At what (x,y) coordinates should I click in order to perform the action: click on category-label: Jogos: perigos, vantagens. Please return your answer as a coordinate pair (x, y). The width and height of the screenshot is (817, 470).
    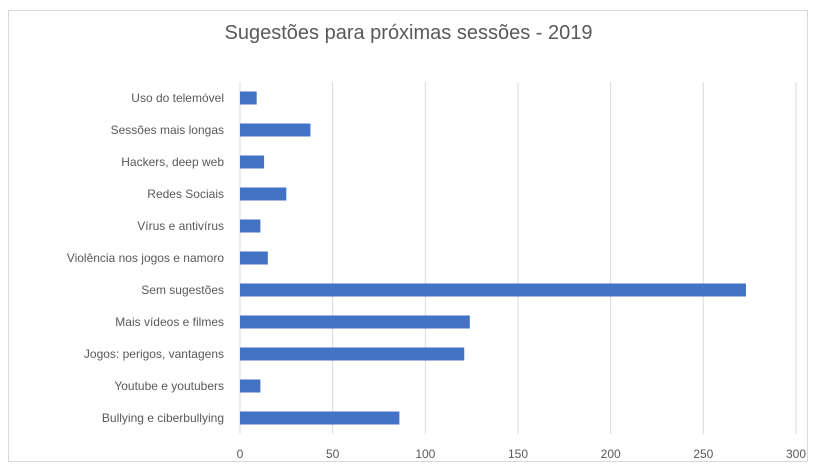
    Looking at the image, I should click on (154, 354).